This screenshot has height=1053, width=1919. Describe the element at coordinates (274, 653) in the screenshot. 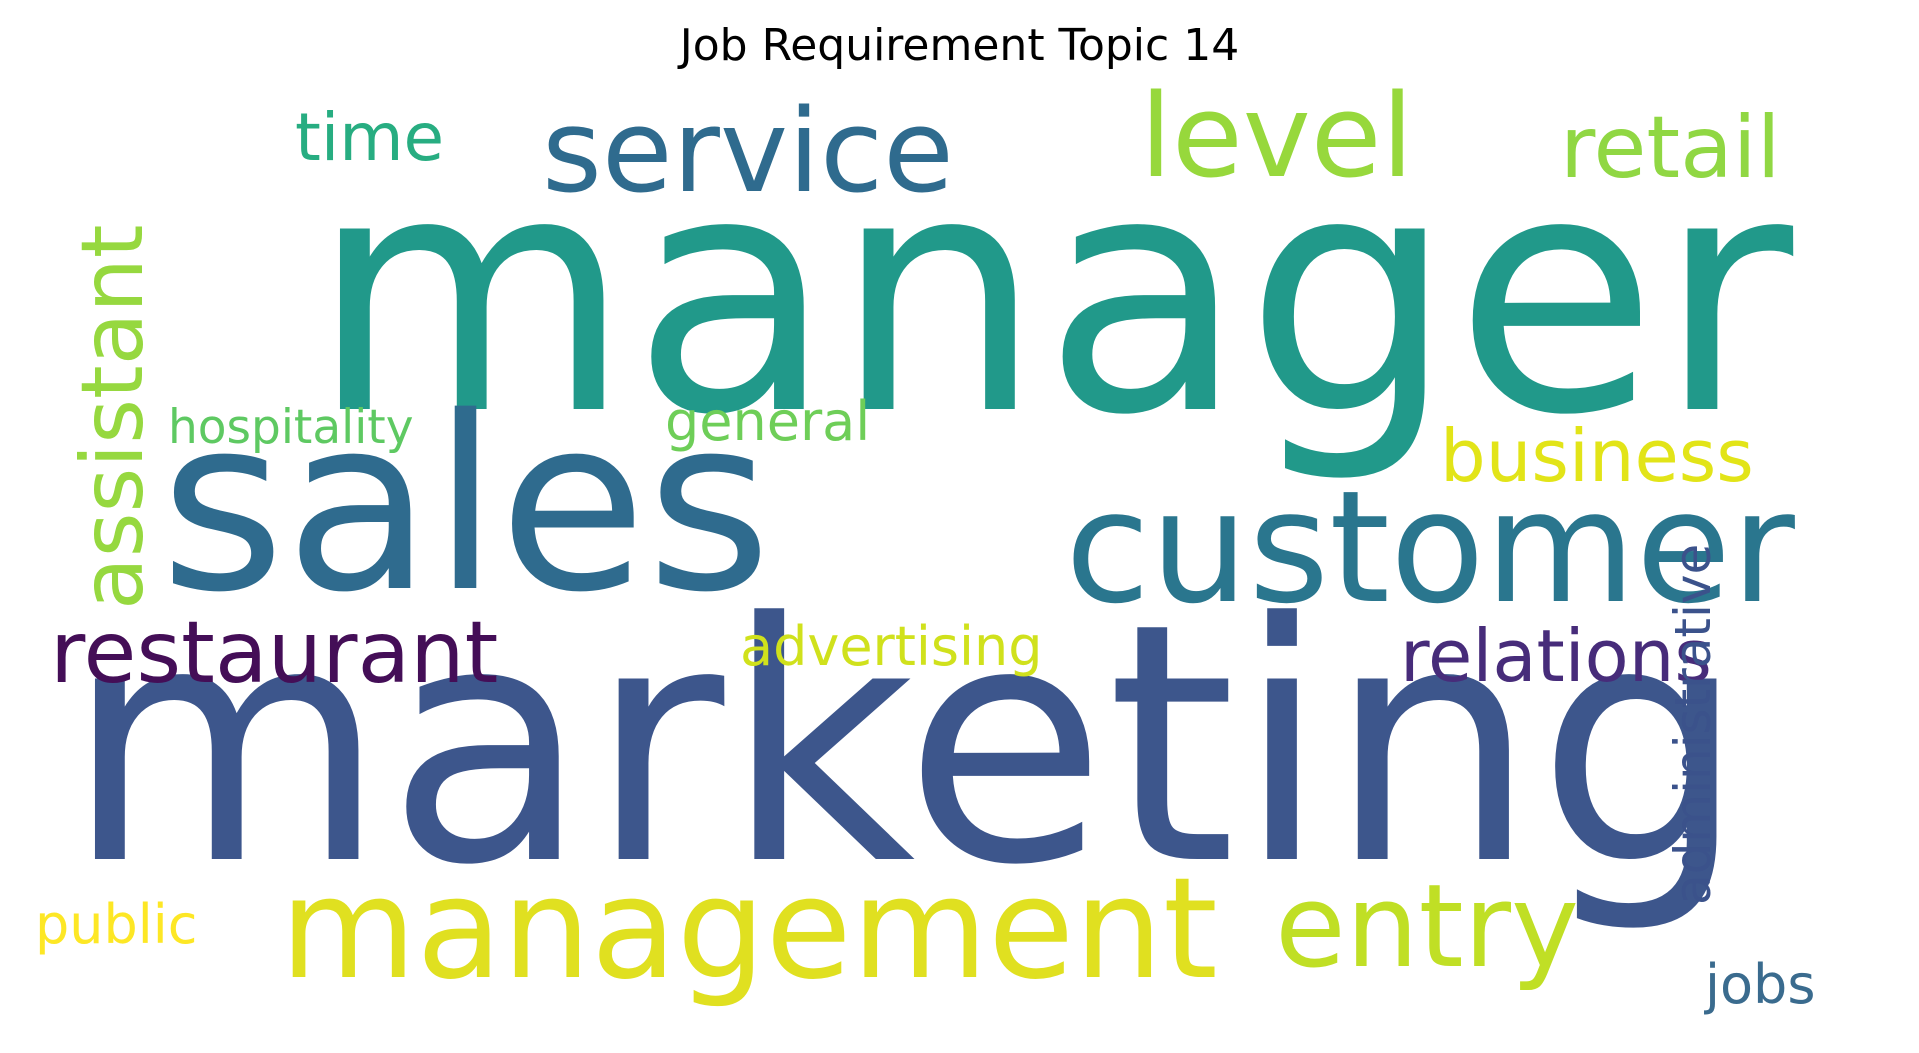

I see `word-restaurant: restaurant` at that location.